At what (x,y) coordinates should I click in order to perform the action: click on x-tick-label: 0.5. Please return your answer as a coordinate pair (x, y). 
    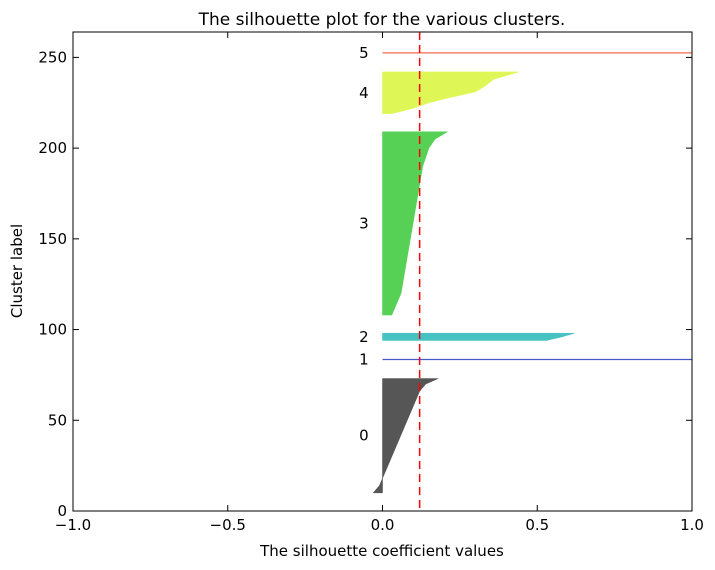
    Looking at the image, I should click on (537, 525).